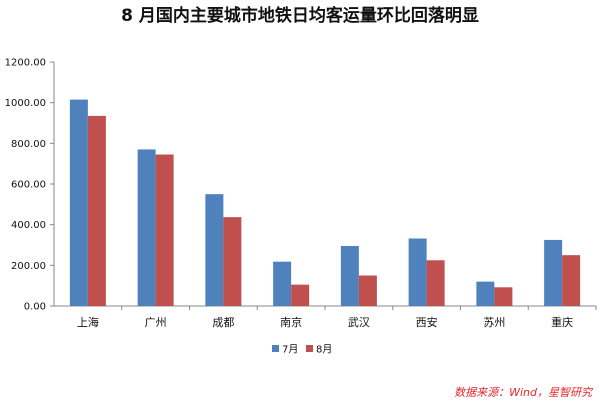  What do you see at coordinates (291, 322) in the screenshot?
I see `category-label: 南京` at bounding box center [291, 322].